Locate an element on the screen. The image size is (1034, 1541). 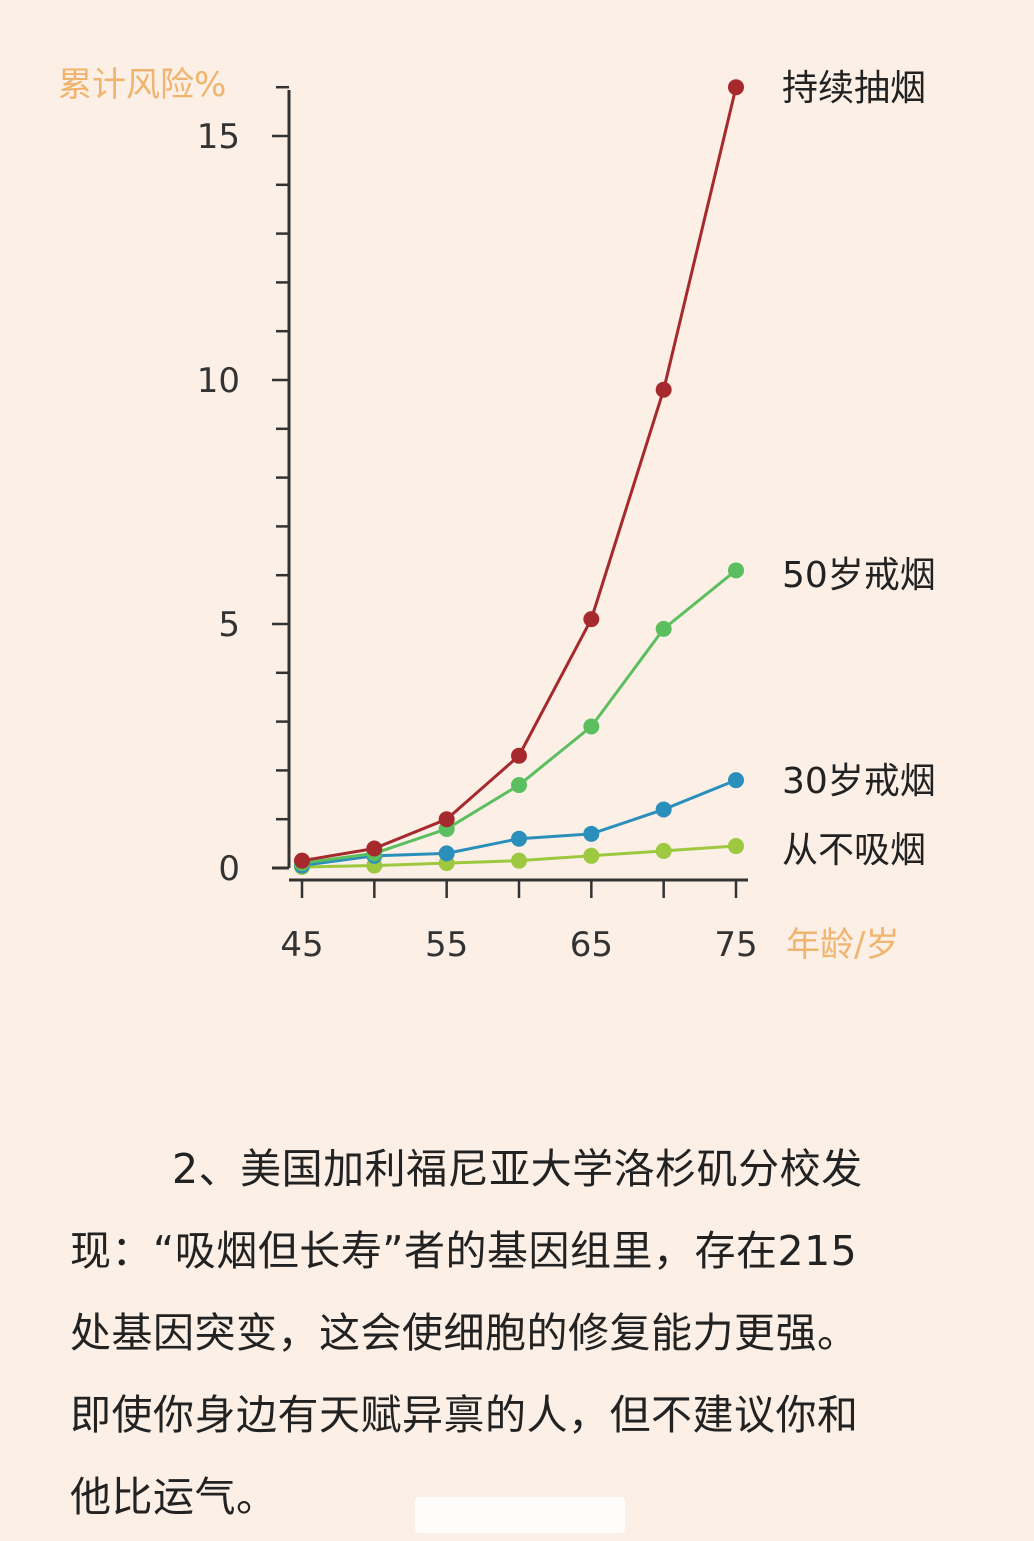
series-line is located at coordinates (519, 717).